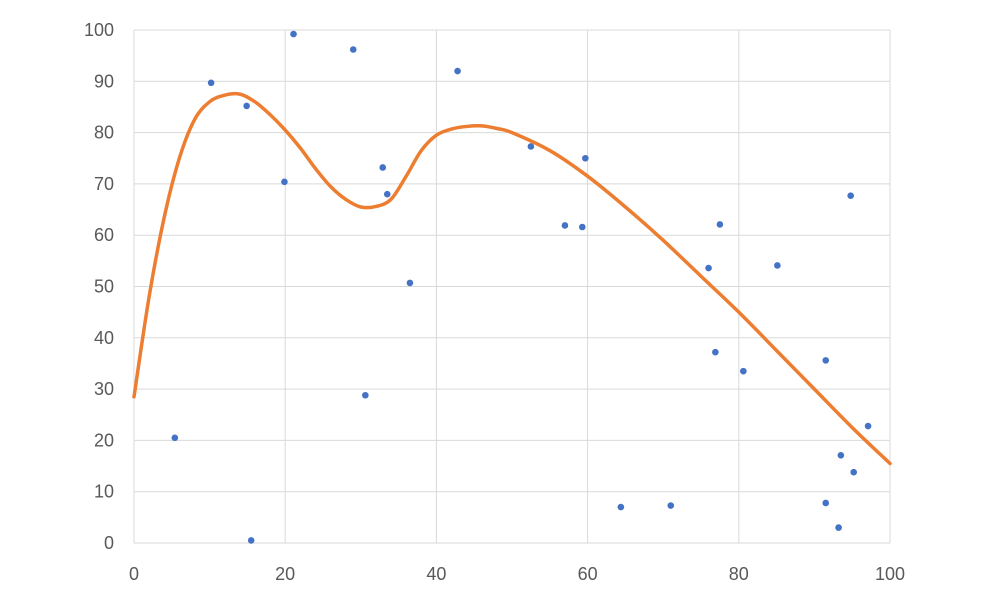 This screenshot has width=1000, height=600. Describe the element at coordinates (285, 574) in the screenshot. I see `x-tick-label: 20` at that location.